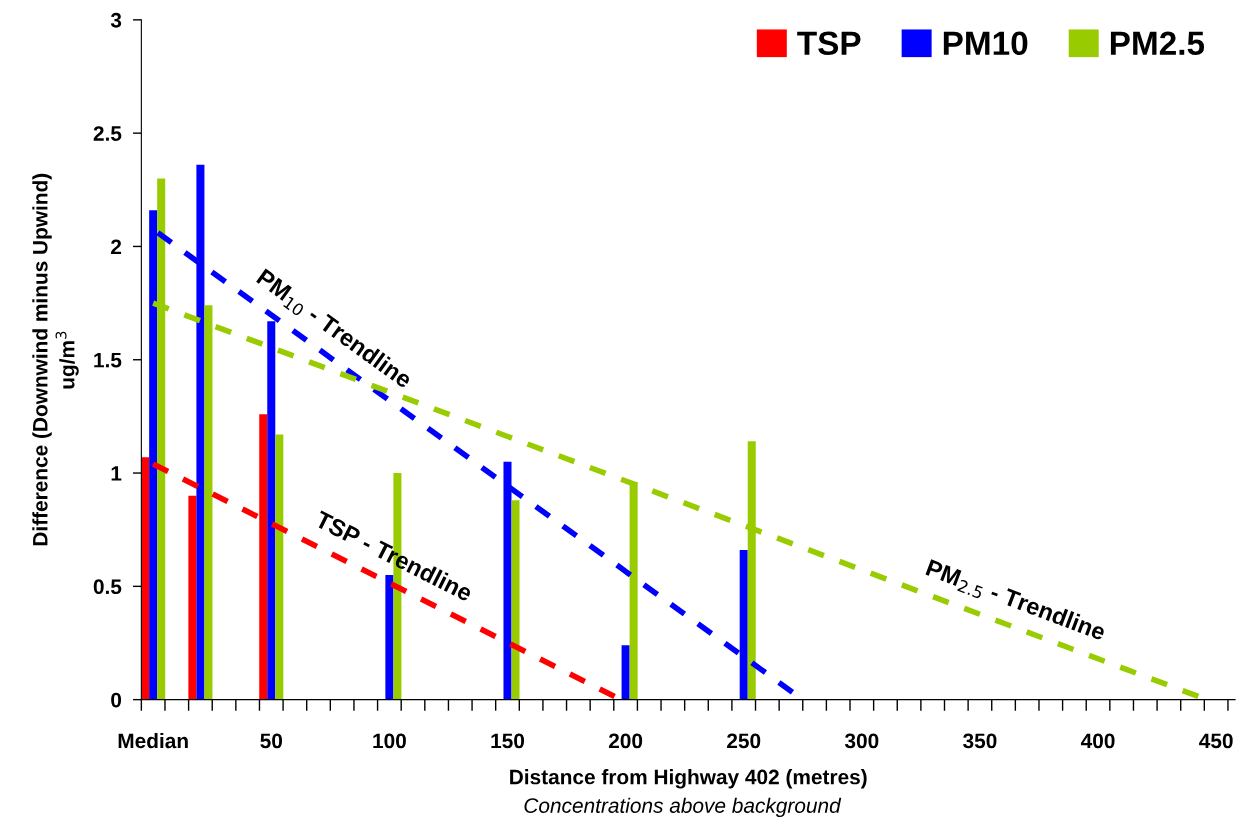 This screenshot has height=827, width=1240. Describe the element at coordinates (271, 741) in the screenshot. I see `x-tick-label: 50` at that location.